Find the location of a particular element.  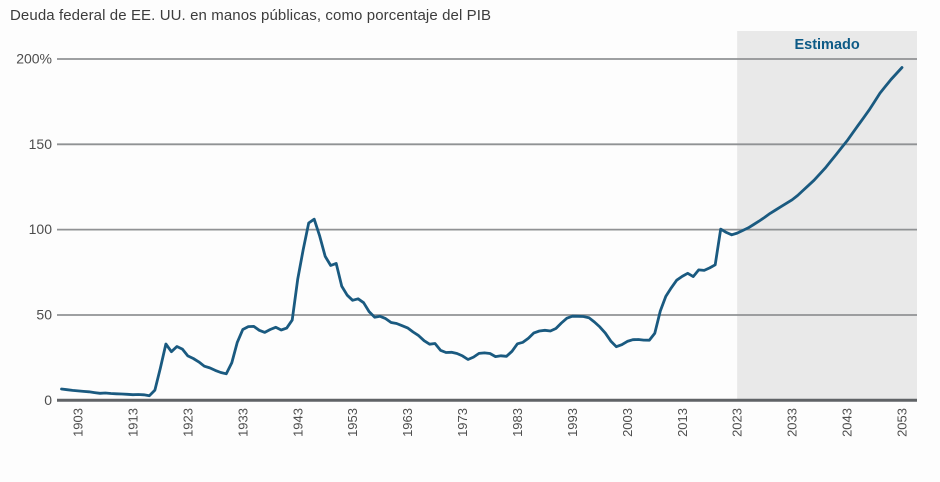

x-tick-label: 2053 is located at coordinates (902, 422).